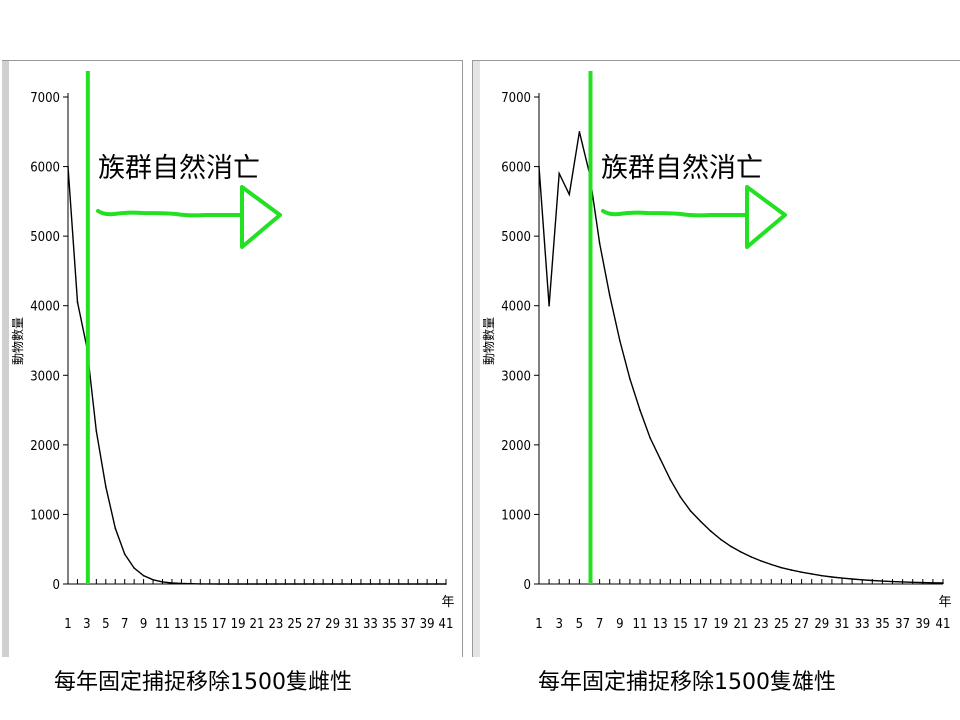  Describe the element at coordinates (687, 682) in the screenshot. I see `caption-male-removal: 每年固定捕捉移除1500隻雄性` at that location.